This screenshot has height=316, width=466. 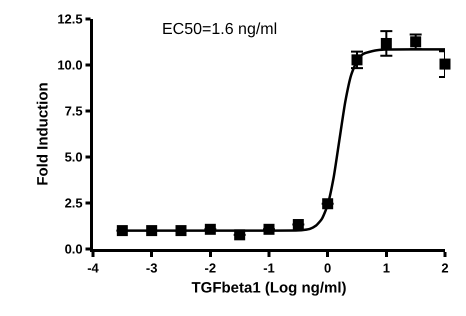 What do you see at coordinates (73, 111) in the screenshot?
I see `y-tick-label: 7.5` at bounding box center [73, 111].